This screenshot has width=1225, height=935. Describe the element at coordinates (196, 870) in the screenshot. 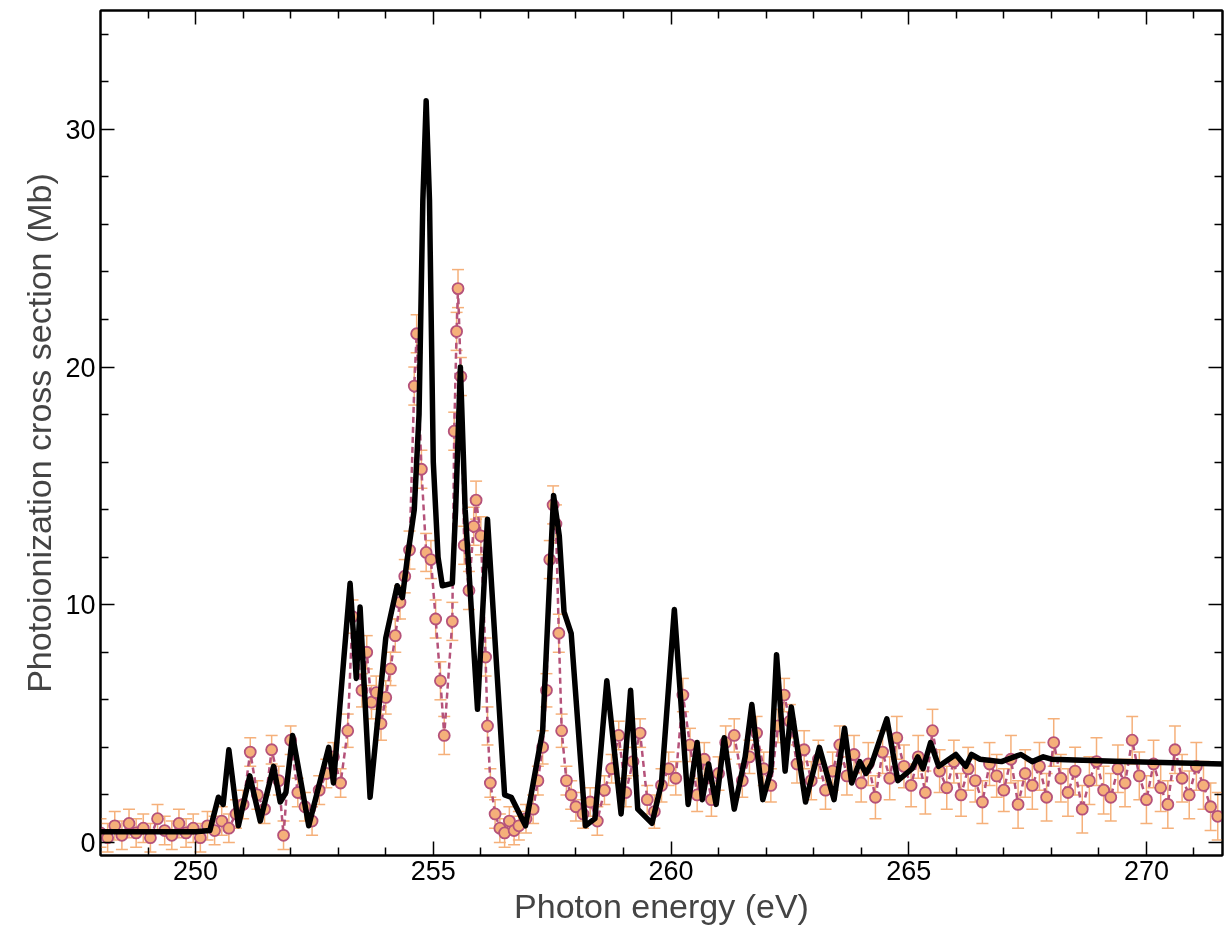

I see `x-tick-label: 250` at that location.